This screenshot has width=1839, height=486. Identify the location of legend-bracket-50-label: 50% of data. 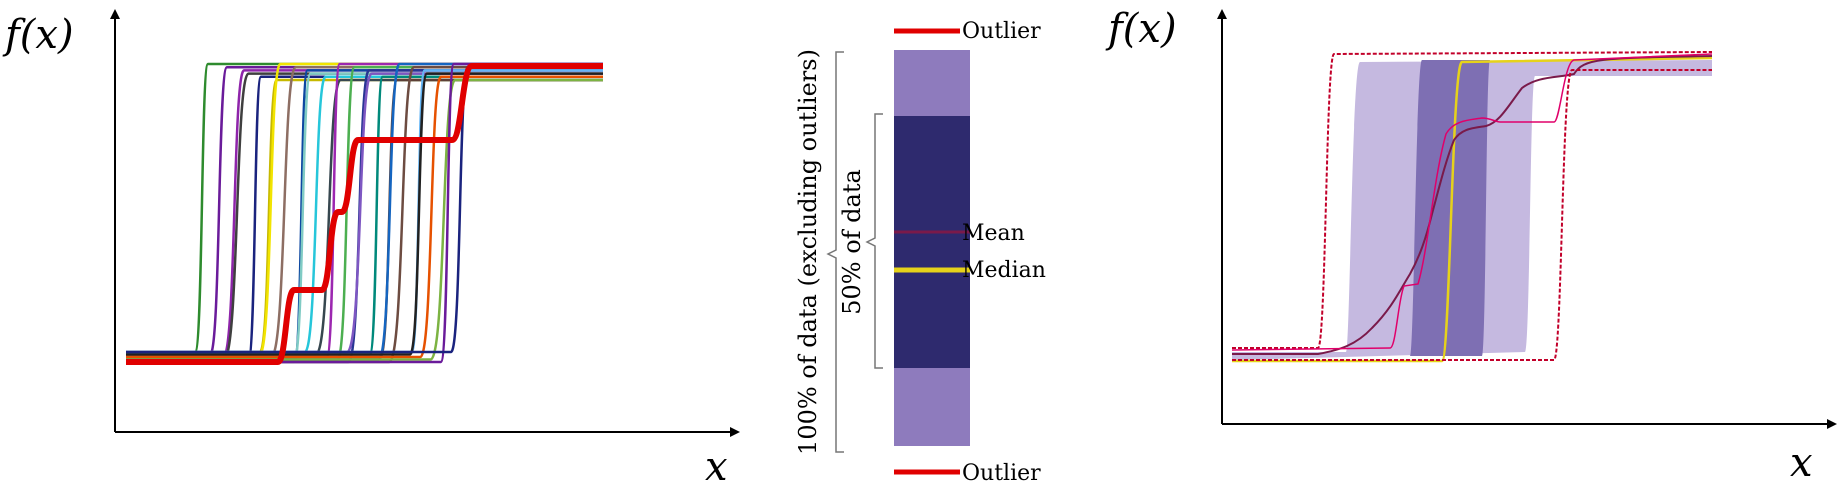
(852, 242).